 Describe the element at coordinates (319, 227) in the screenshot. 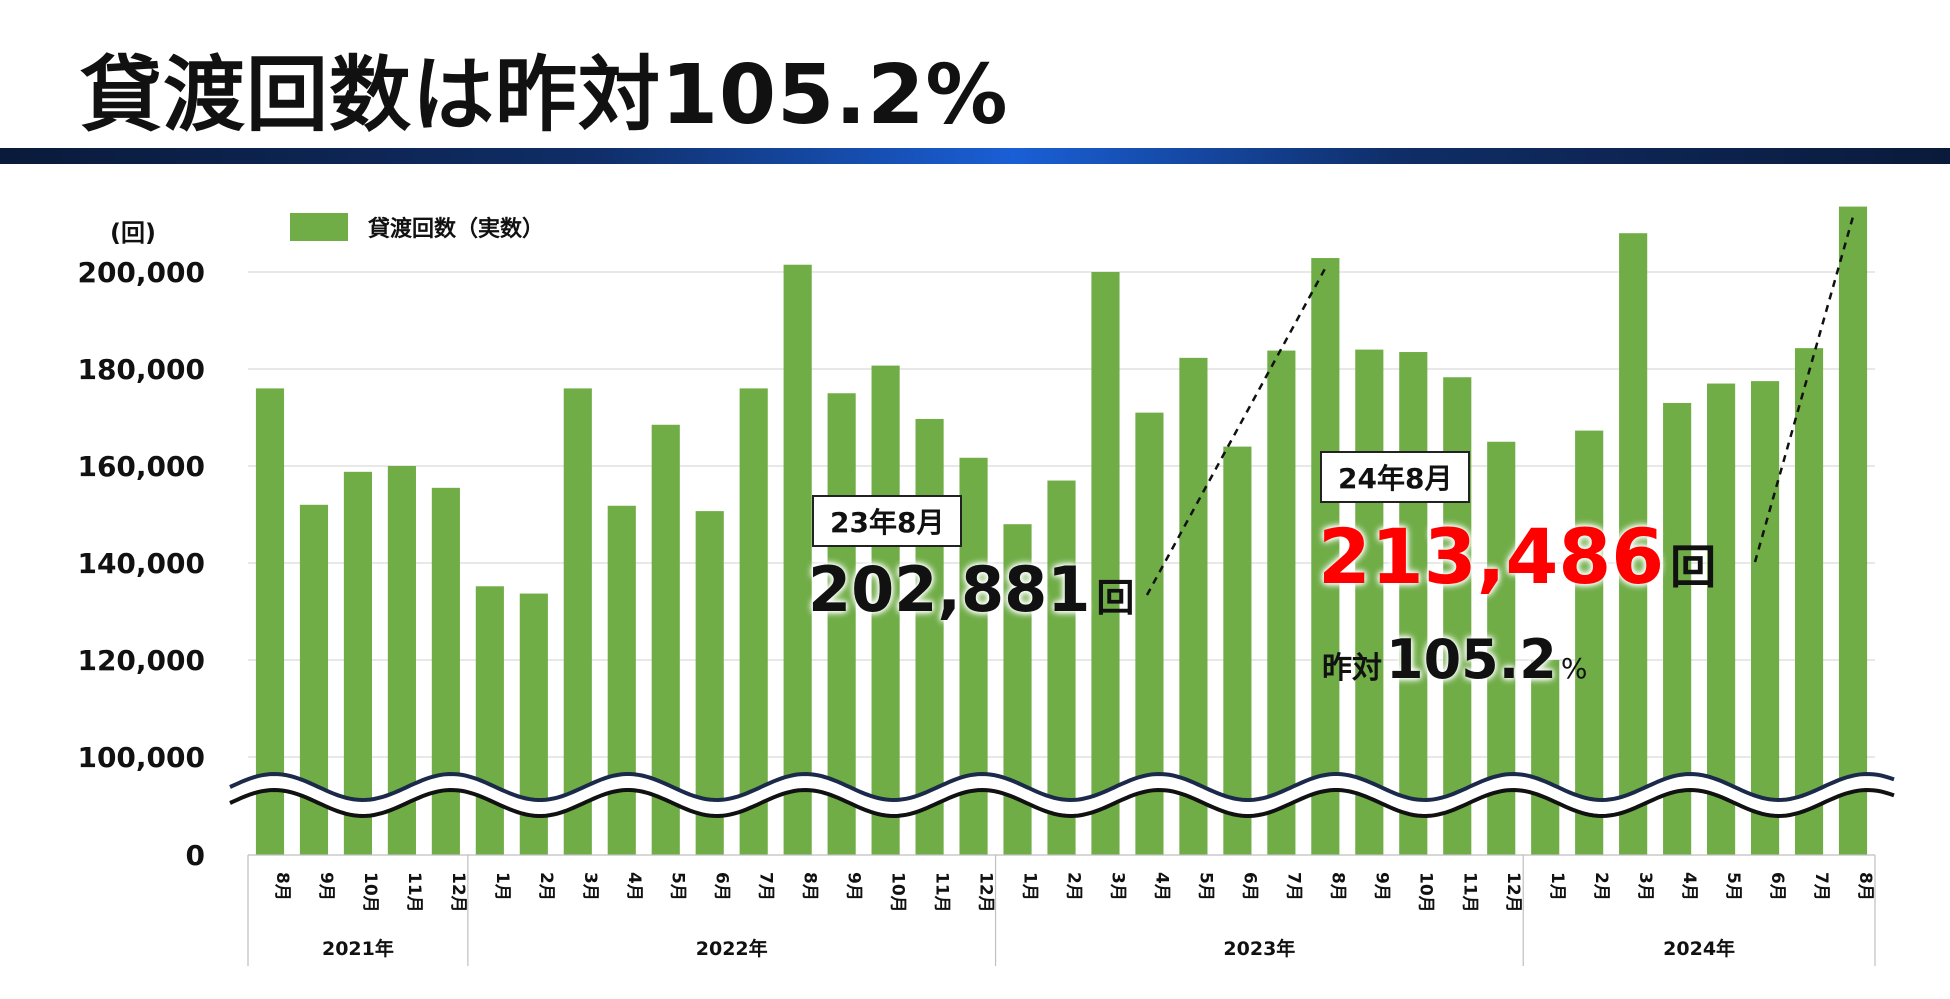

I see `legend-swatch` at that location.